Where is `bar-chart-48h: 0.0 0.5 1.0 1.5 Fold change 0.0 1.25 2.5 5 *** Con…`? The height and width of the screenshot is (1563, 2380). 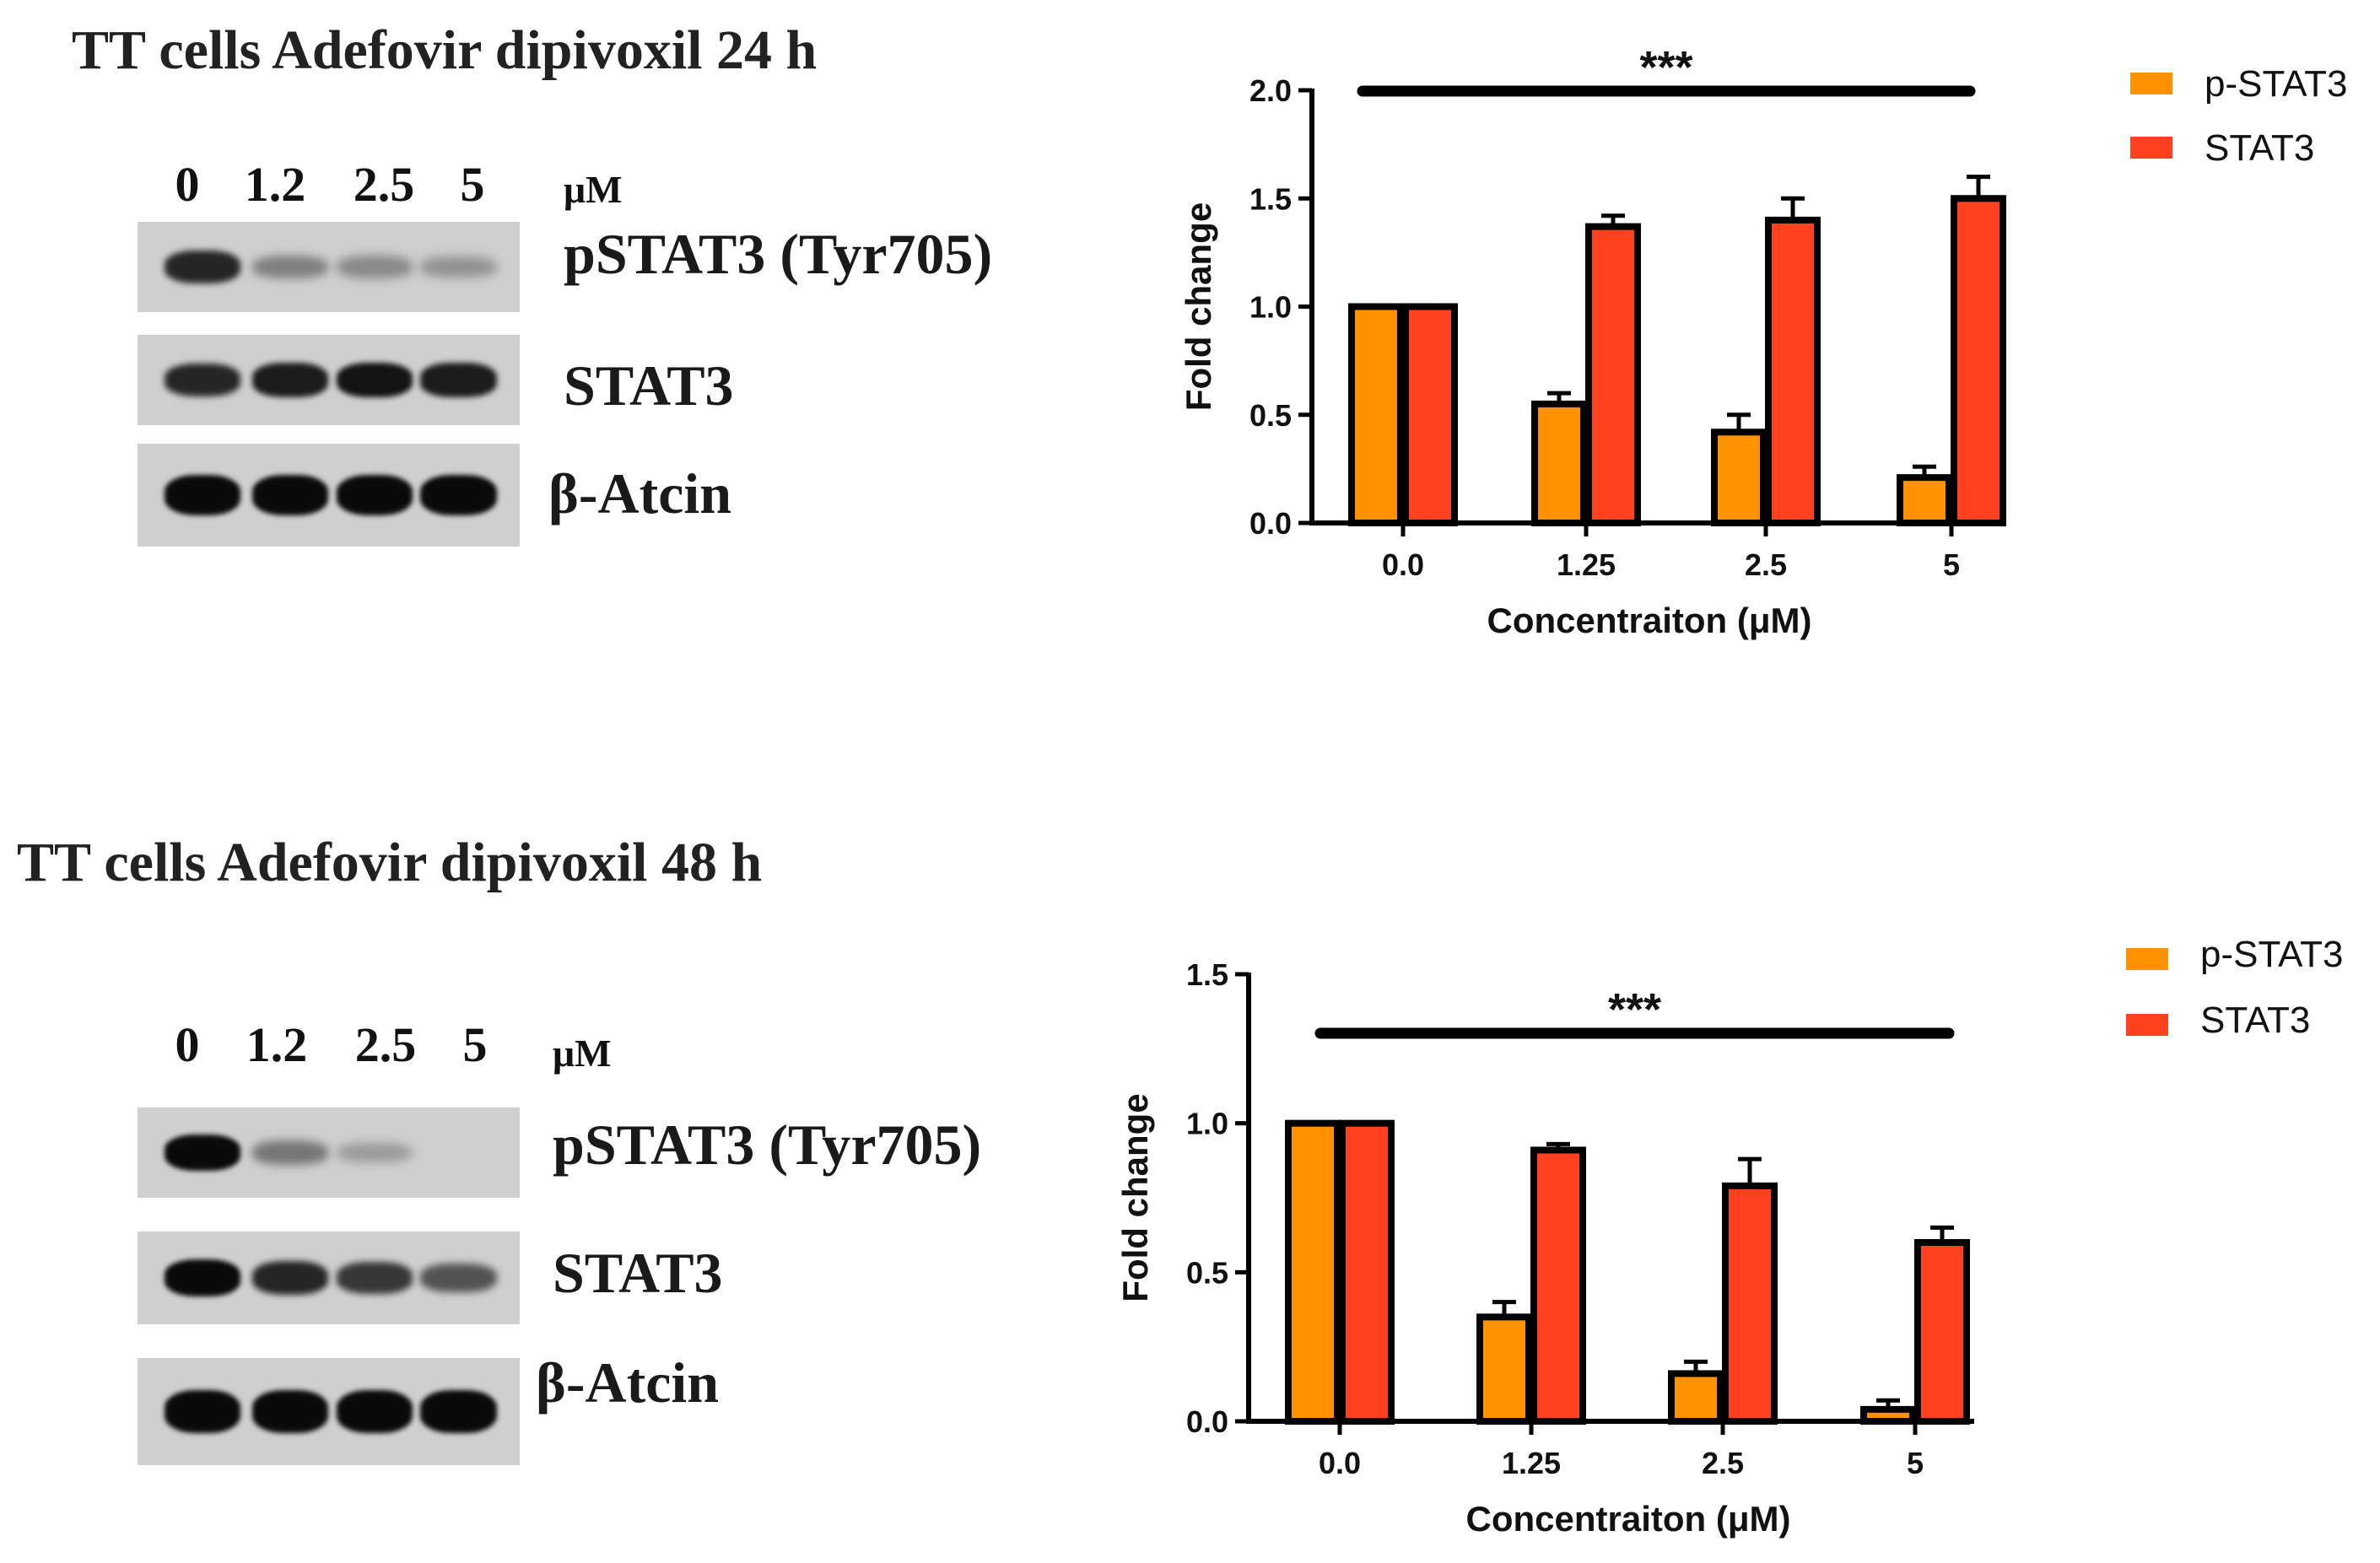
bar-chart-48h: 0.0 0.5 1.0 1.5 Fold change 0.0 1.25 2.5 5 *** Con… is located at coordinates (1544, 1248).